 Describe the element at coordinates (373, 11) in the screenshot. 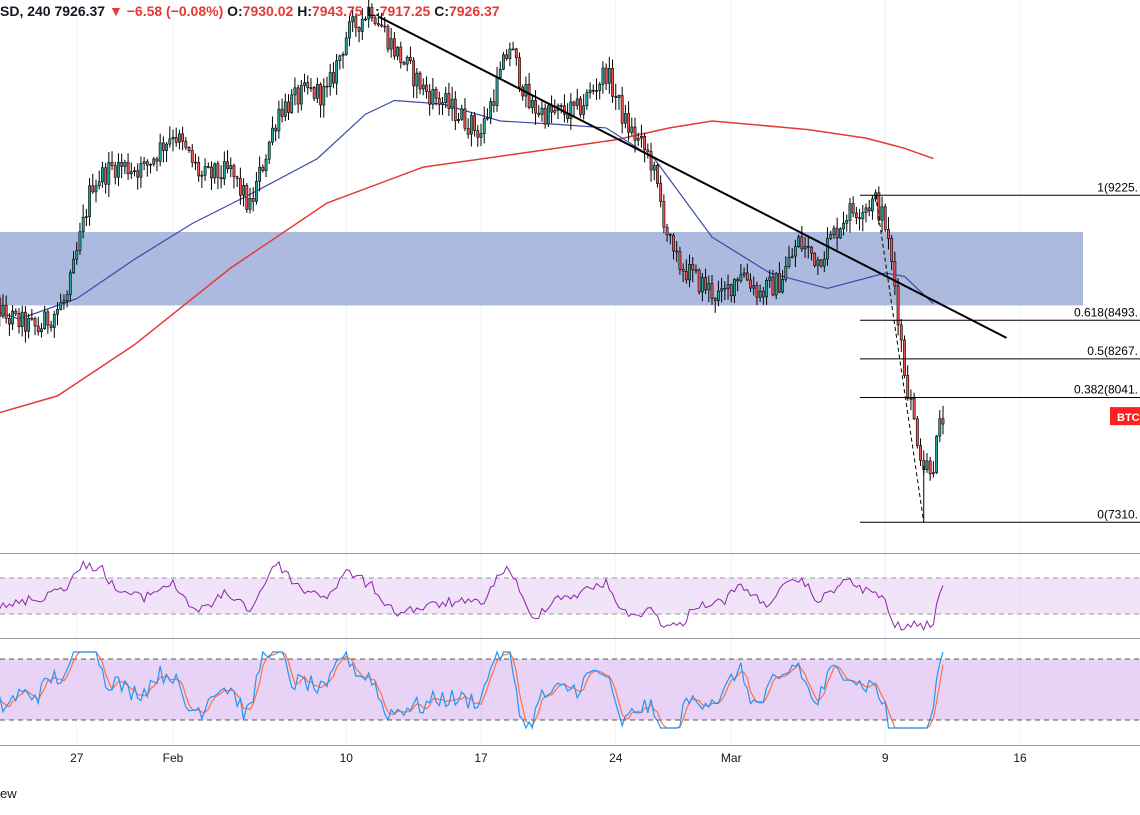

I see `low-label: L:` at that location.